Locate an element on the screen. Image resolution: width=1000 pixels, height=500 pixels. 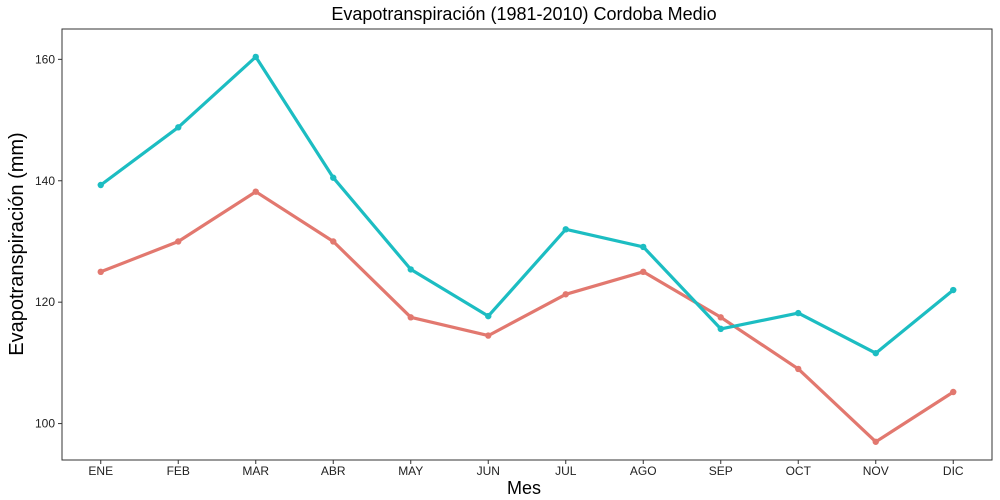
x-tick-label: FEB is located at coordinates (178, 471).